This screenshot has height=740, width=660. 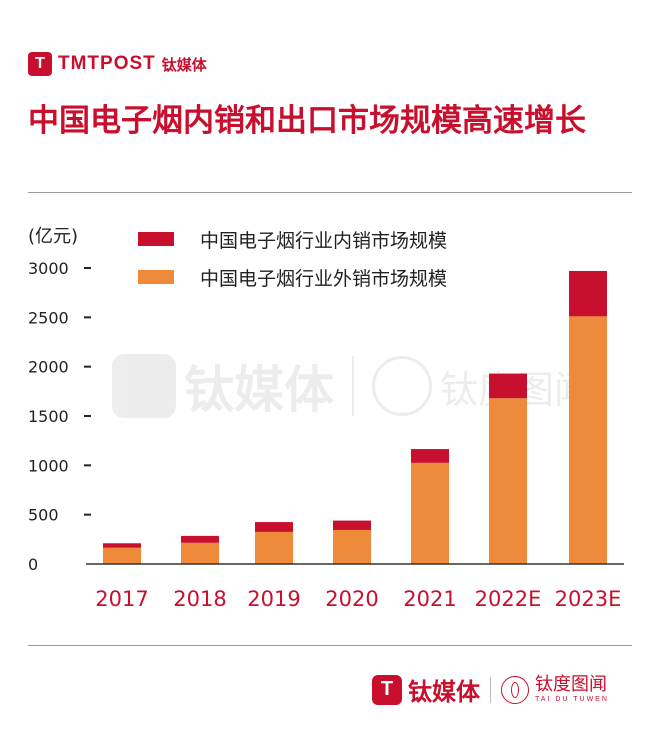 What do you see at coordinates (156, 239) in the screenshot?
I see `legend-swatch-domestic` at bounding box center [156, 239].